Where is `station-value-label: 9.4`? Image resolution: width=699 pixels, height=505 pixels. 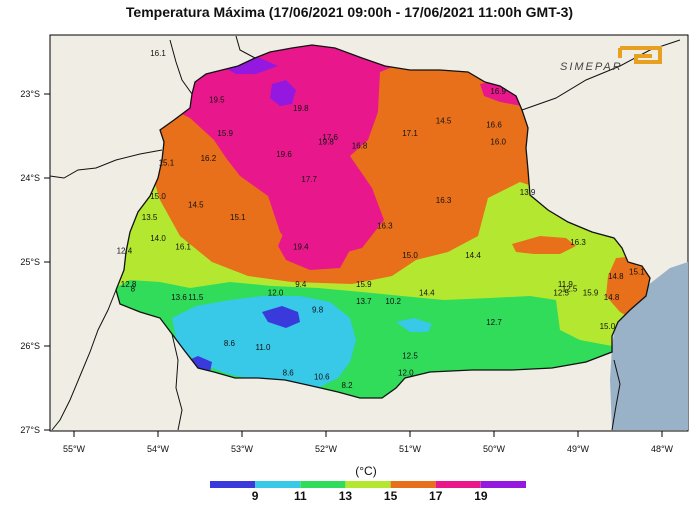
station-value-label: 9.4 is located at coordinates (301, 284).